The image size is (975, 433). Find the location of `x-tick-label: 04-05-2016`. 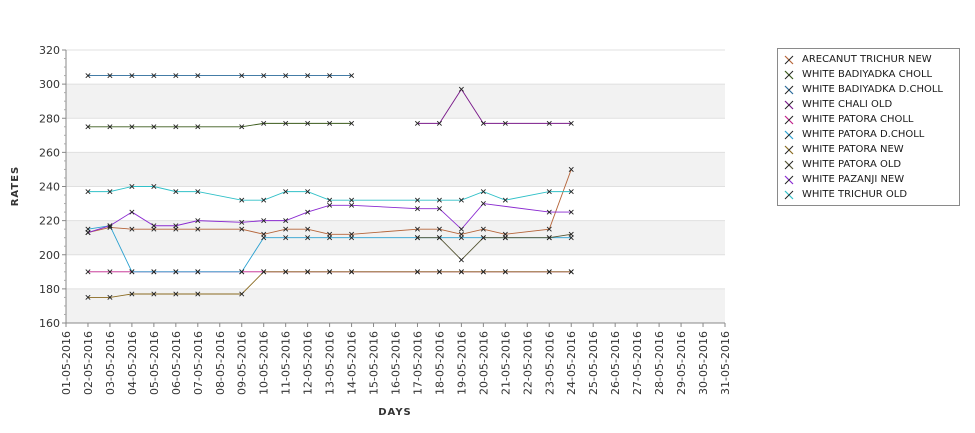

x-tick-label: 04-05-2016 is located at coordinates (132, 363).